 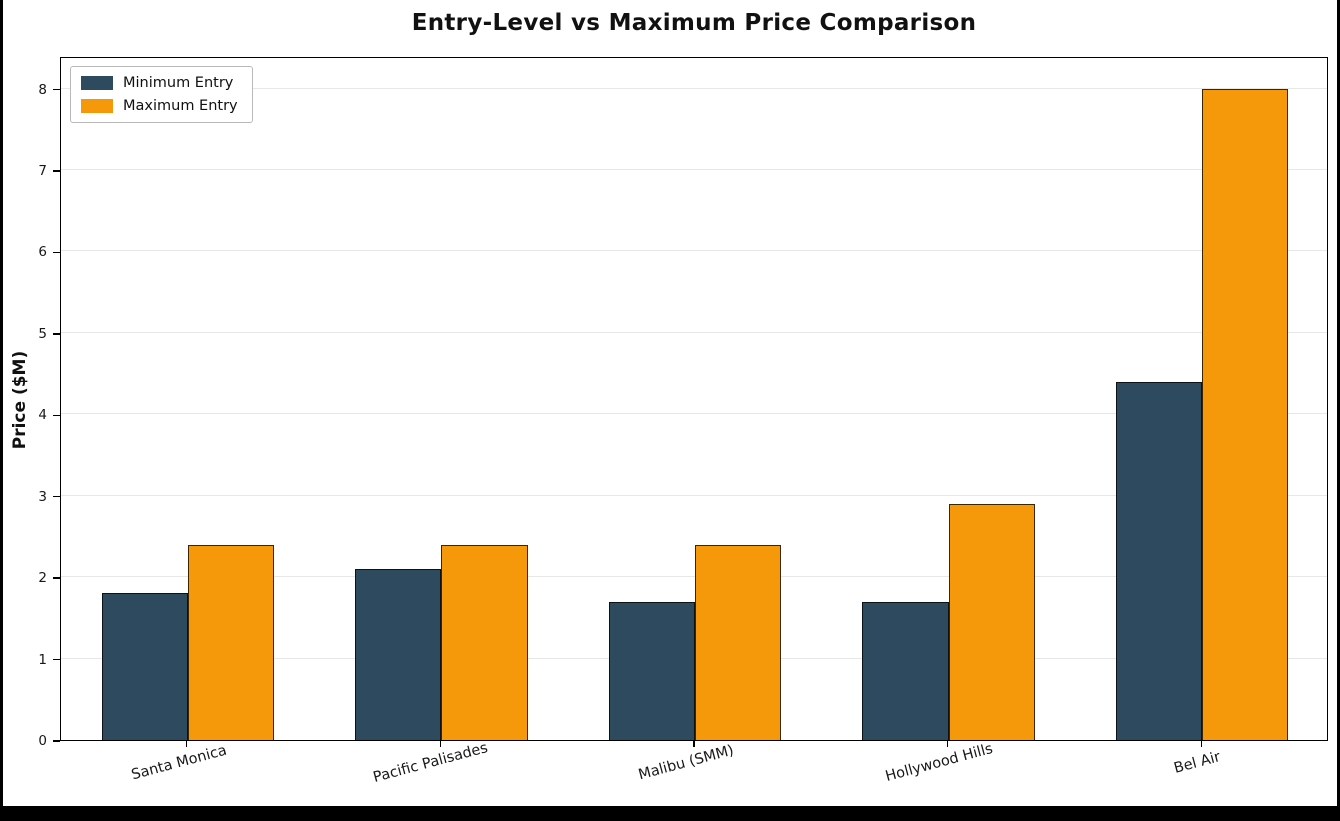 I want to click on y-tick-label: 1, so click(x=42, y=659).